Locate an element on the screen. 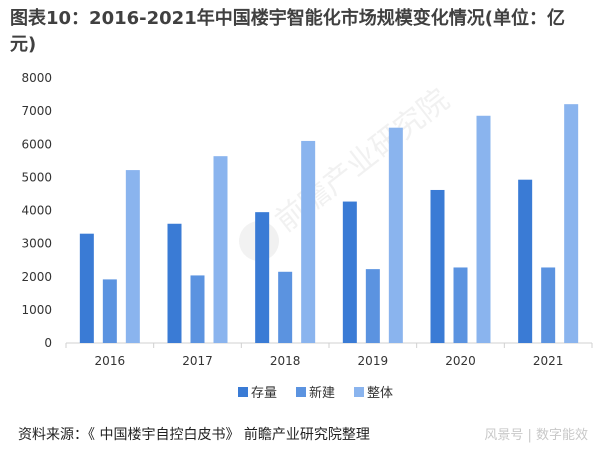  y-tick-label: 4000 is located at coordinates (36, 211).